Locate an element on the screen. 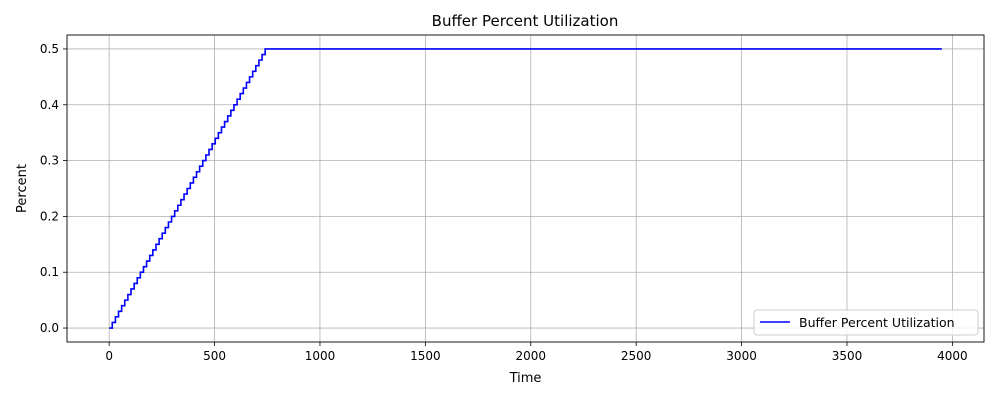 This screenshot has height=404, width=1000. x-tick-label: 2500 is located at coordinates (636, 356).